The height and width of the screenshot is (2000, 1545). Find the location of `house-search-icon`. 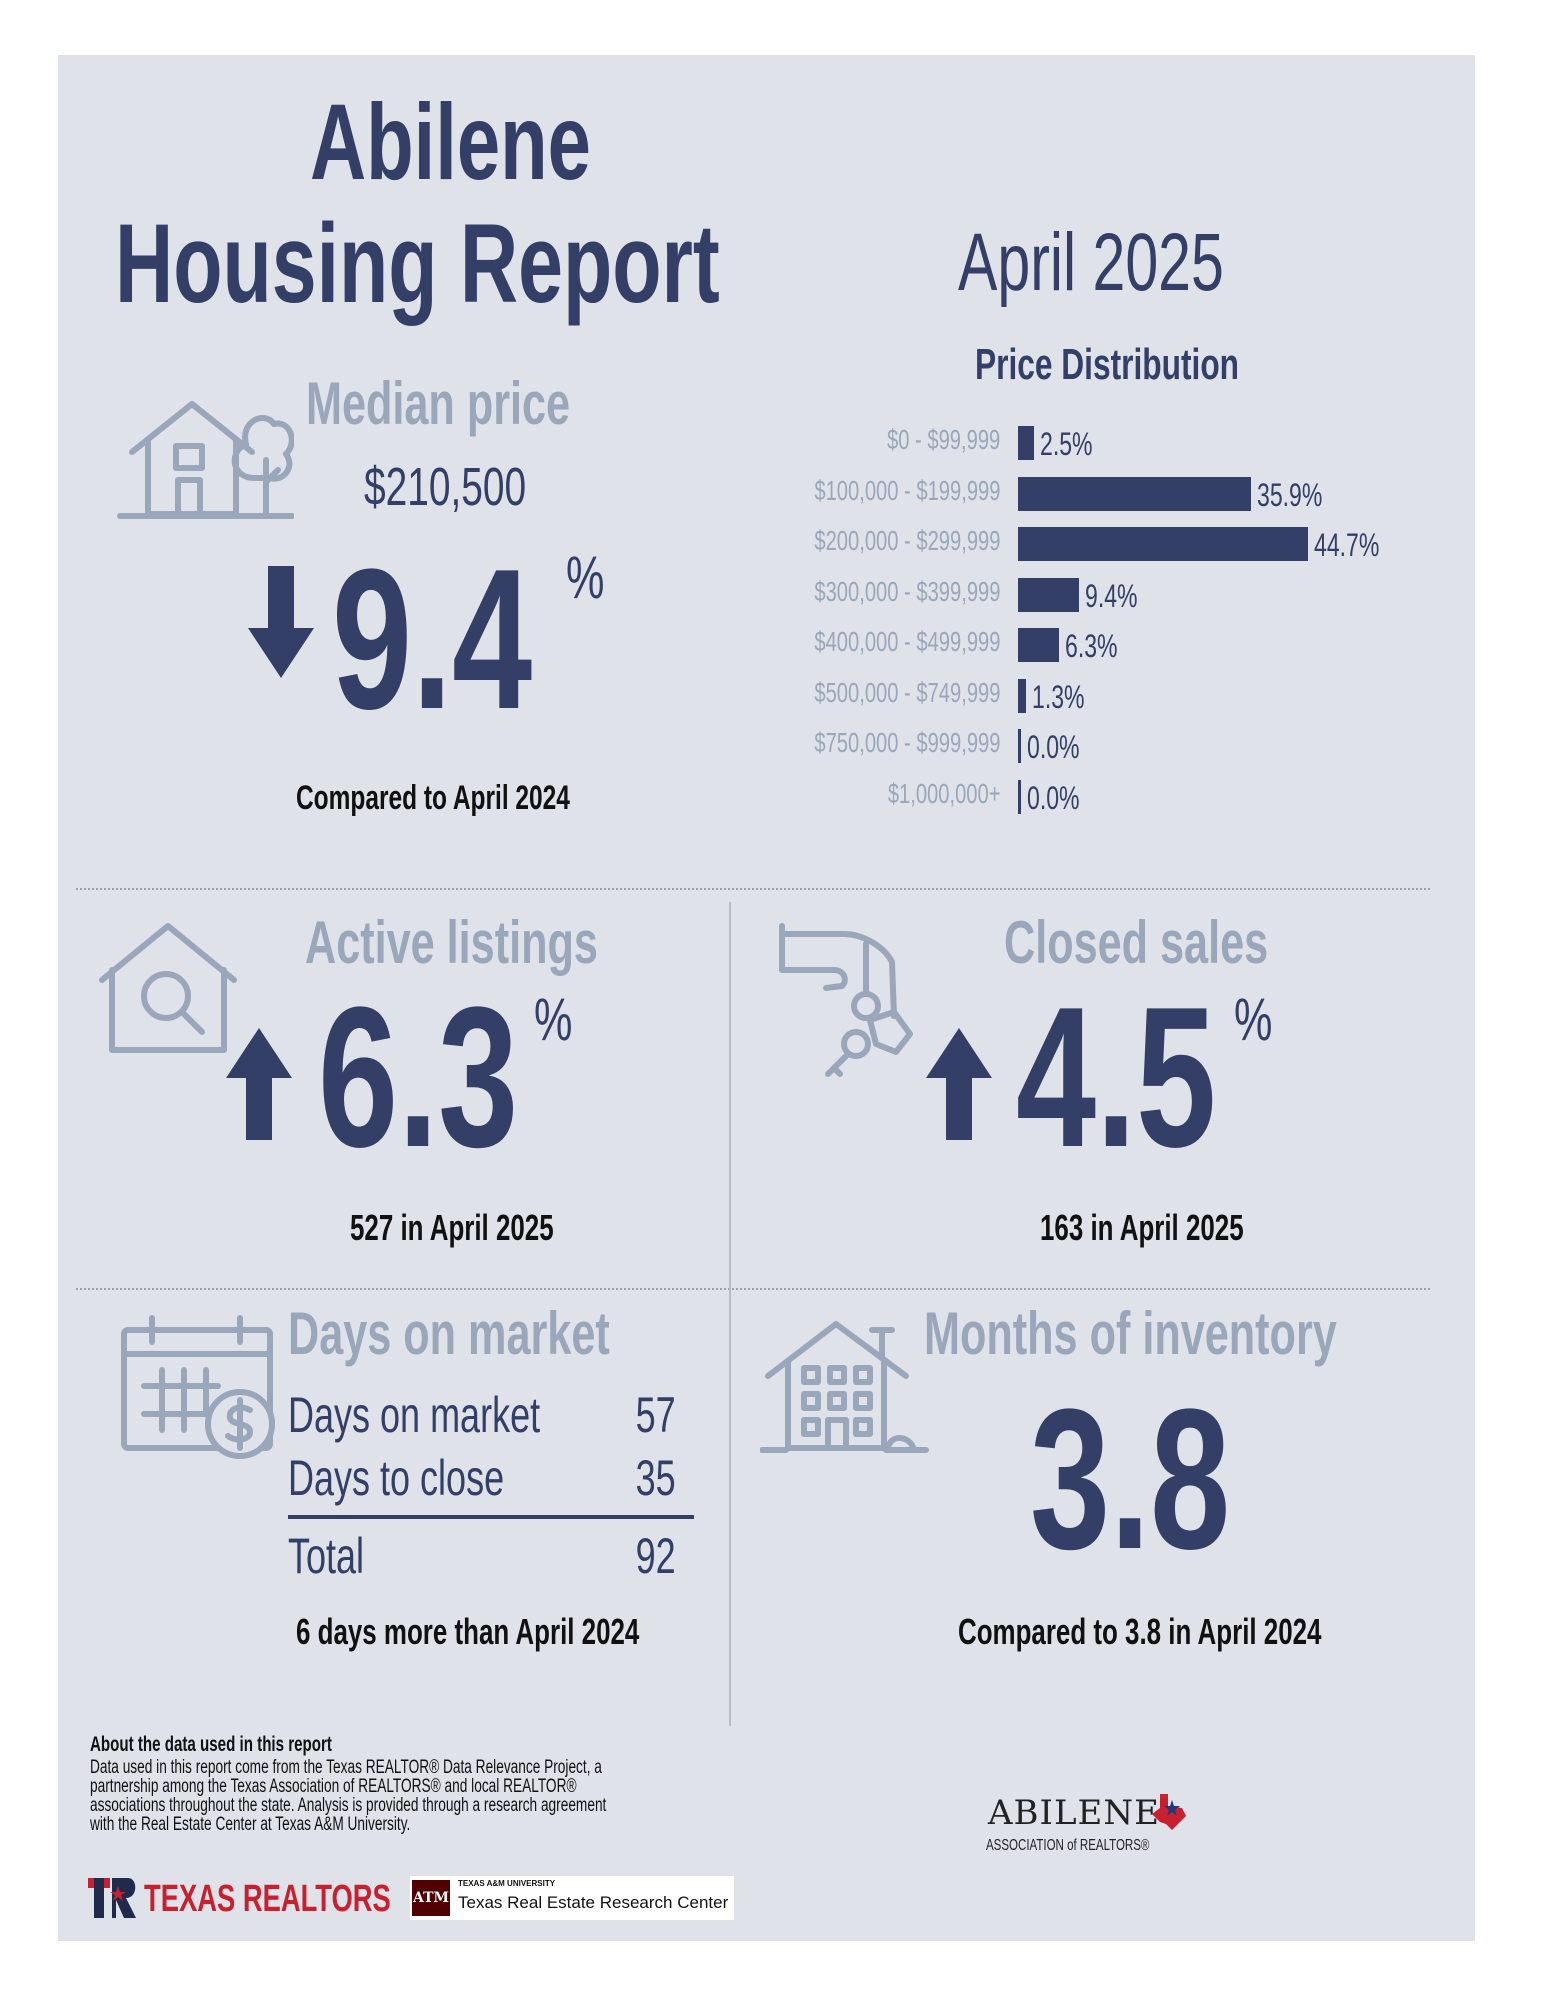

house-search-icon is located at coordinates (168, 988).